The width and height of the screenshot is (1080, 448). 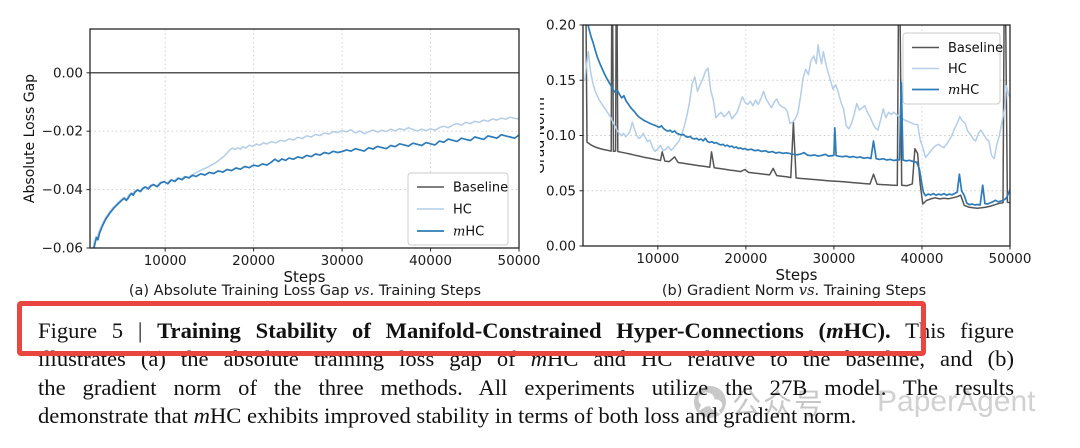 I want to click on svg-text: 0.05, so click(x=561, y=191).